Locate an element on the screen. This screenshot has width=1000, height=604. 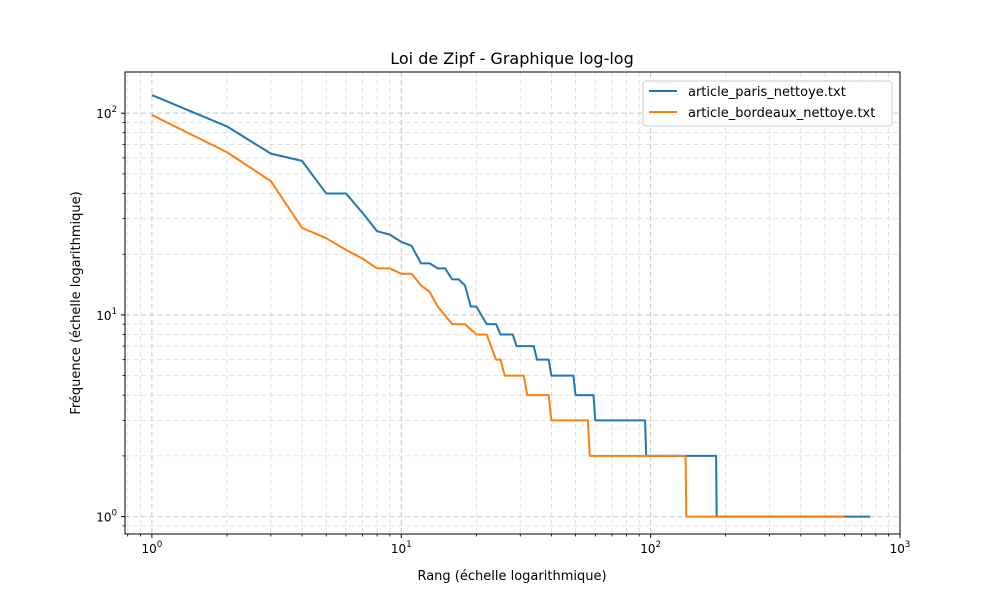
y-tick-exponent: 2 is located at coordinates (114, 110).